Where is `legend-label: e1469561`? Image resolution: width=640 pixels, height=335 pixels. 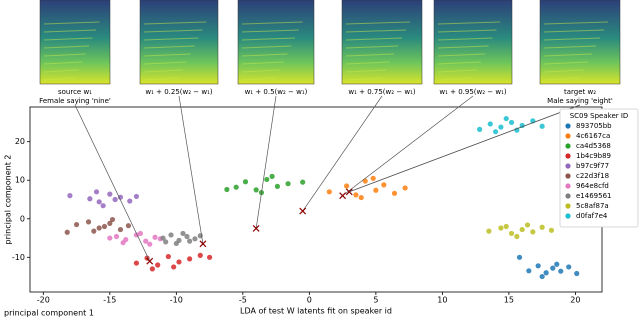
legend-label: e1469561 is located at coordinates (593, 196).